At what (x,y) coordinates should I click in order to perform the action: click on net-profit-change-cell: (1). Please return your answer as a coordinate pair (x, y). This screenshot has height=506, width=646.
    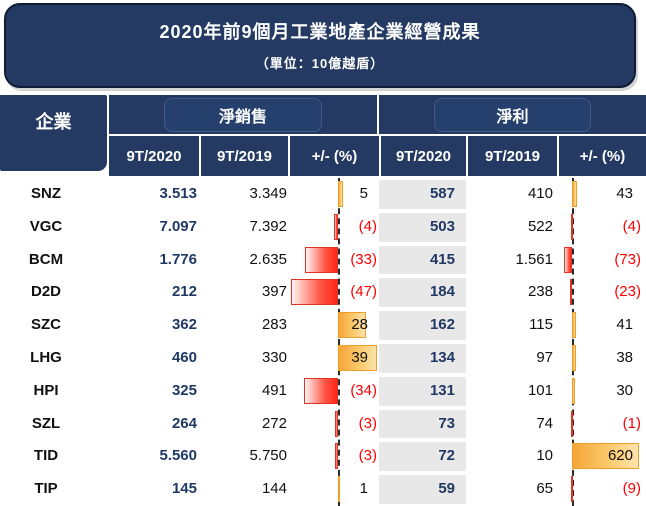
    Looking at the image, I should click on (601, 424).